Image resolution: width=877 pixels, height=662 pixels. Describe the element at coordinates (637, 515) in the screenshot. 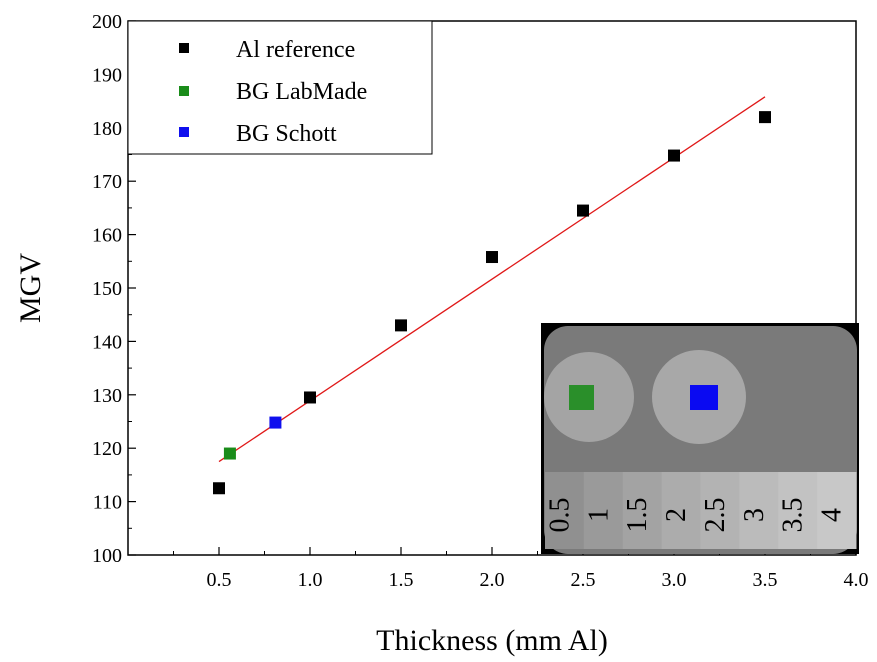

I see `step-label: 1.5` at that location.